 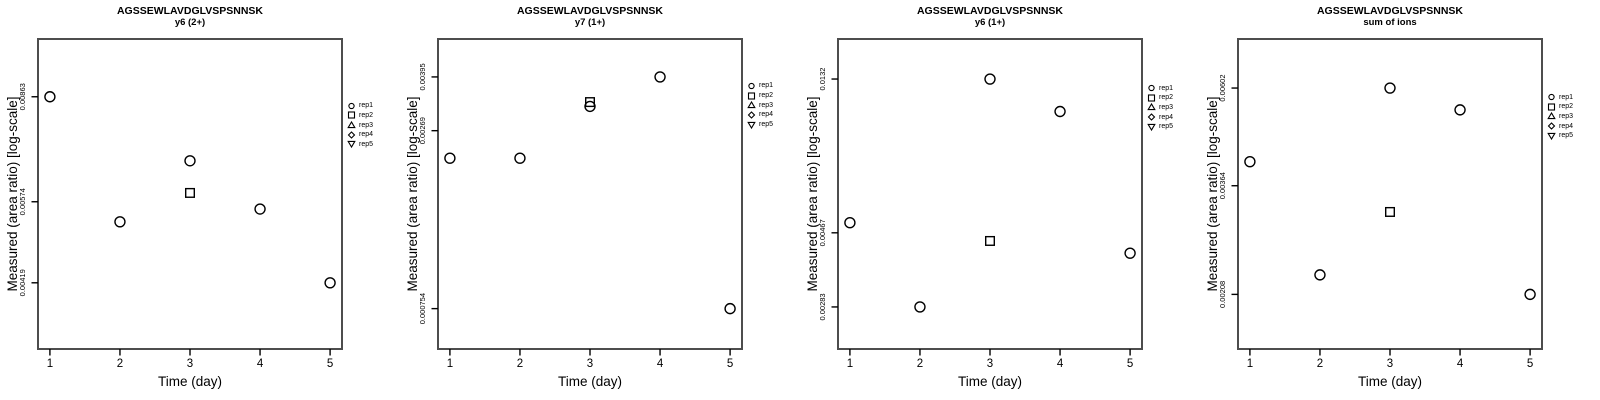 What do you see at coordinates (822, 306) in the screenshot?
I see `y-tick-label: 0.00283` at bounding box center [822, 306].